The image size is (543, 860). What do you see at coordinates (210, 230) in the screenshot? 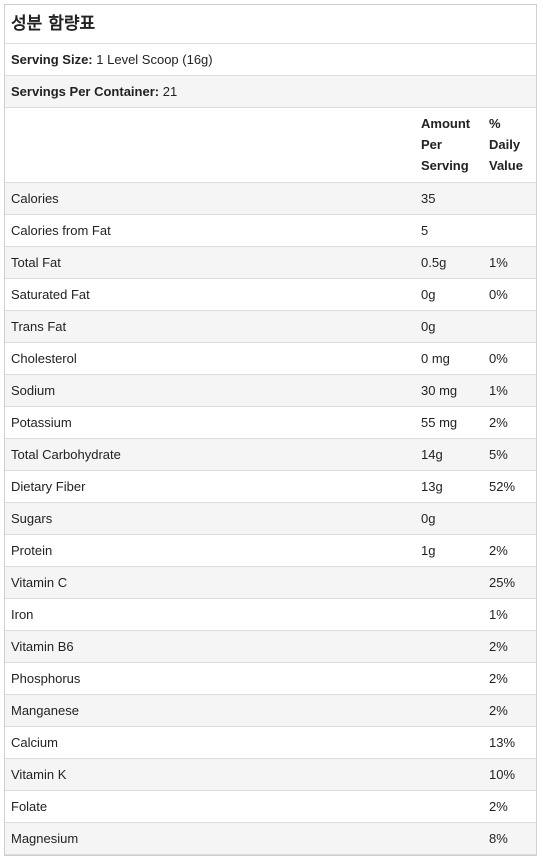
I see `nutrient-name: Calories from Fat` at bounding box center [210, 230].